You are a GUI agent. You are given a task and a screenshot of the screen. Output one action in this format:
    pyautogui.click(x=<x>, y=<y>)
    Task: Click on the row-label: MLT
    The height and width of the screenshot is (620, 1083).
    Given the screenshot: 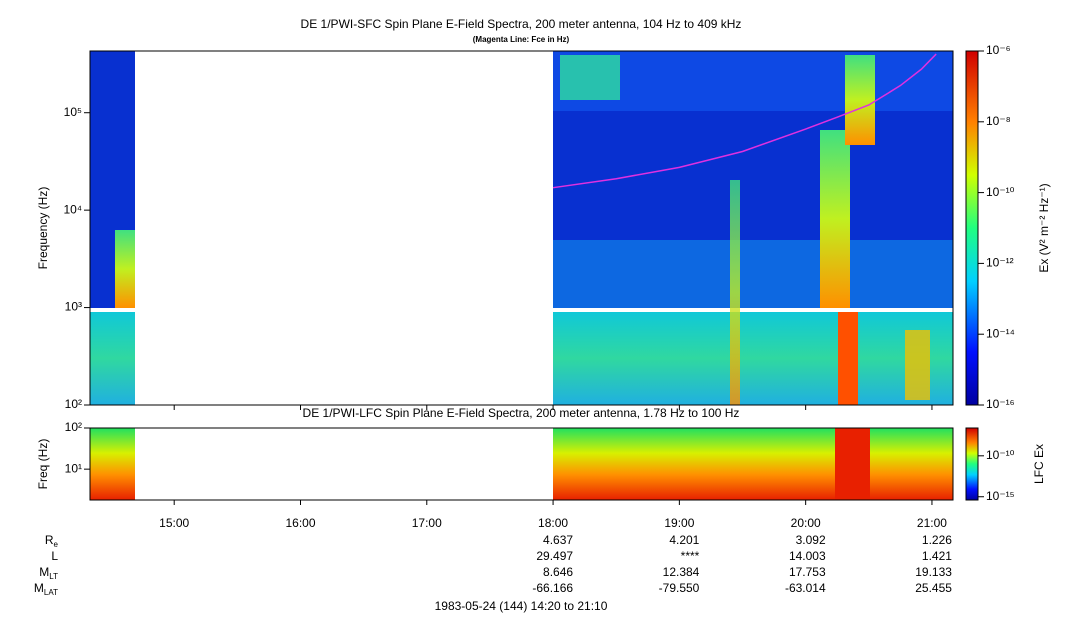 What is the action you would take?
    pyautogui.click(x=48, y=573)
    